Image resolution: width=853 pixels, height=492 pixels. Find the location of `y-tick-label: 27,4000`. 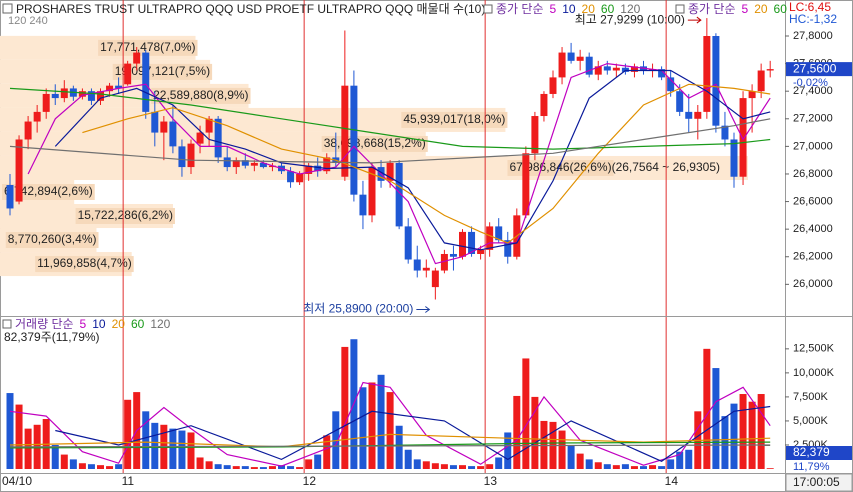

y-tick-label: 27,4000 is located at coordinates (813, 91).